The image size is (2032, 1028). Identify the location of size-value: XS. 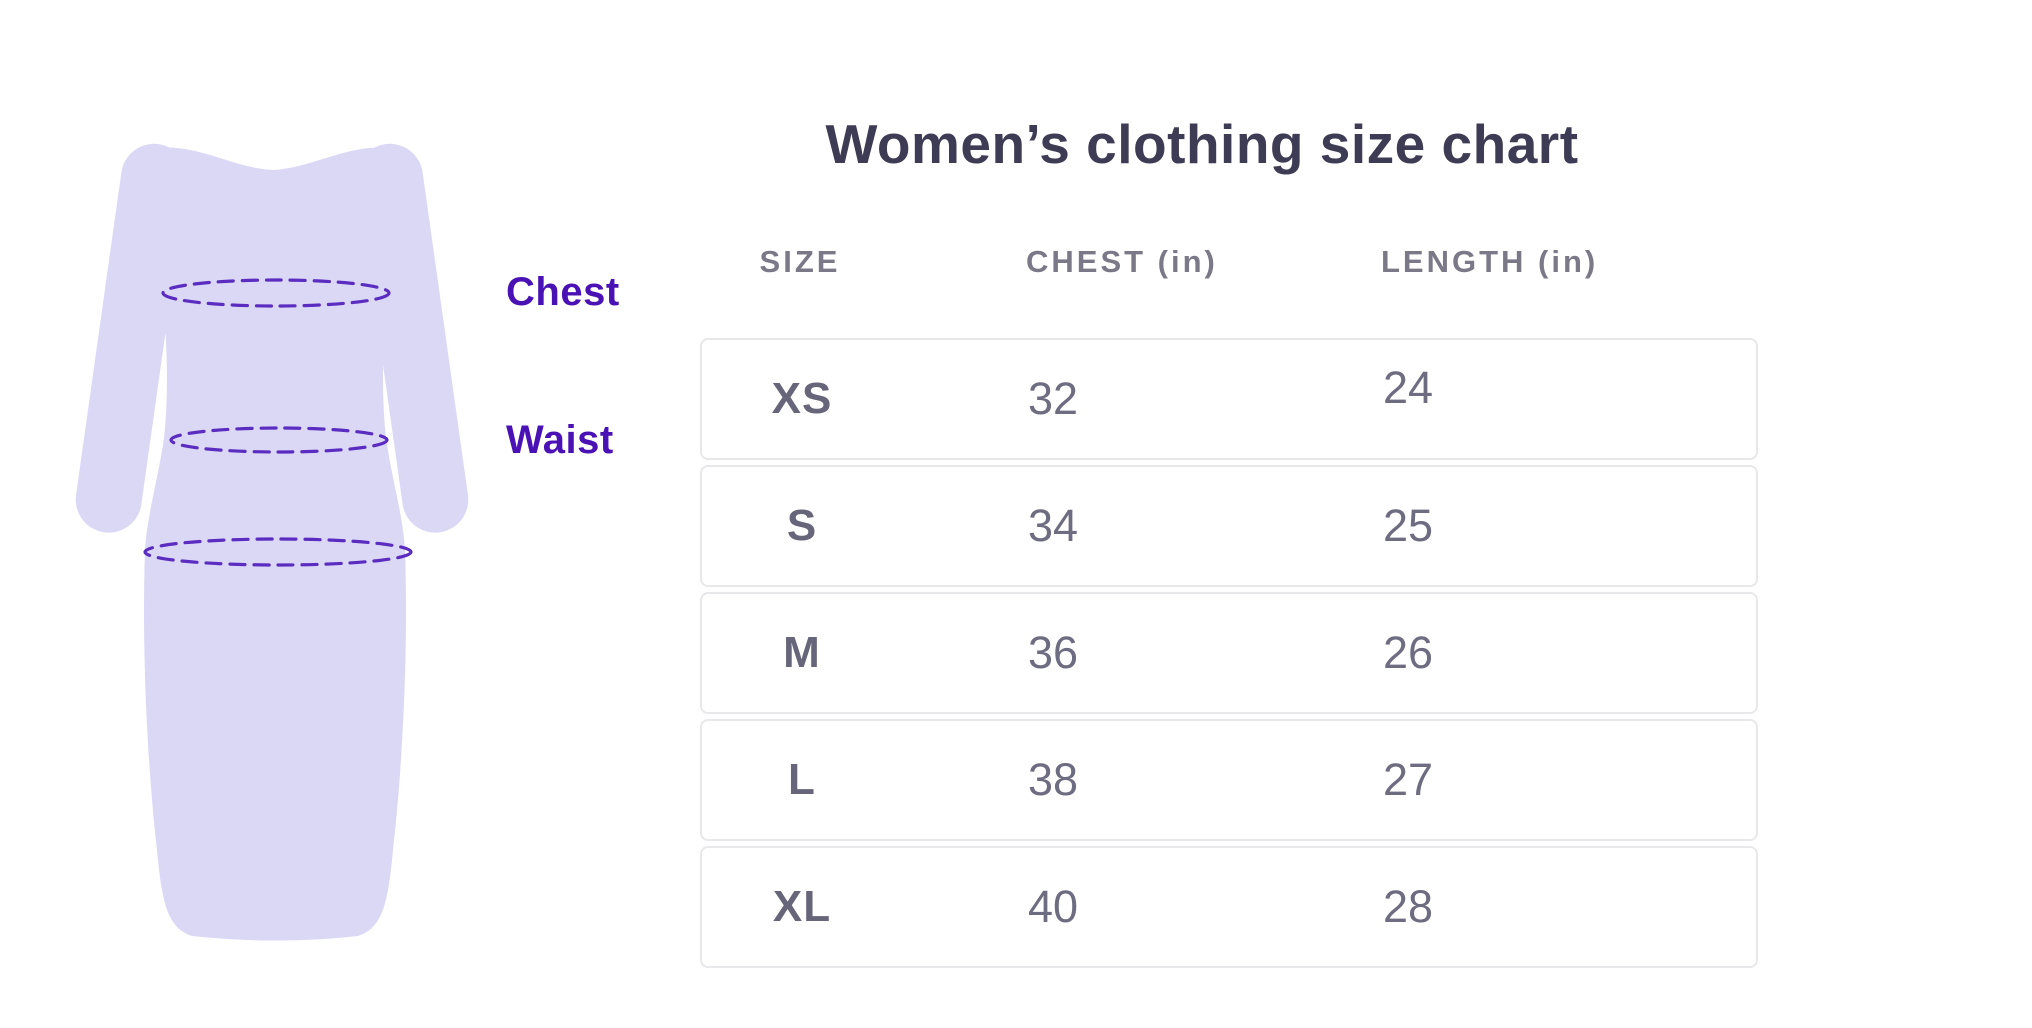
(802, 398).